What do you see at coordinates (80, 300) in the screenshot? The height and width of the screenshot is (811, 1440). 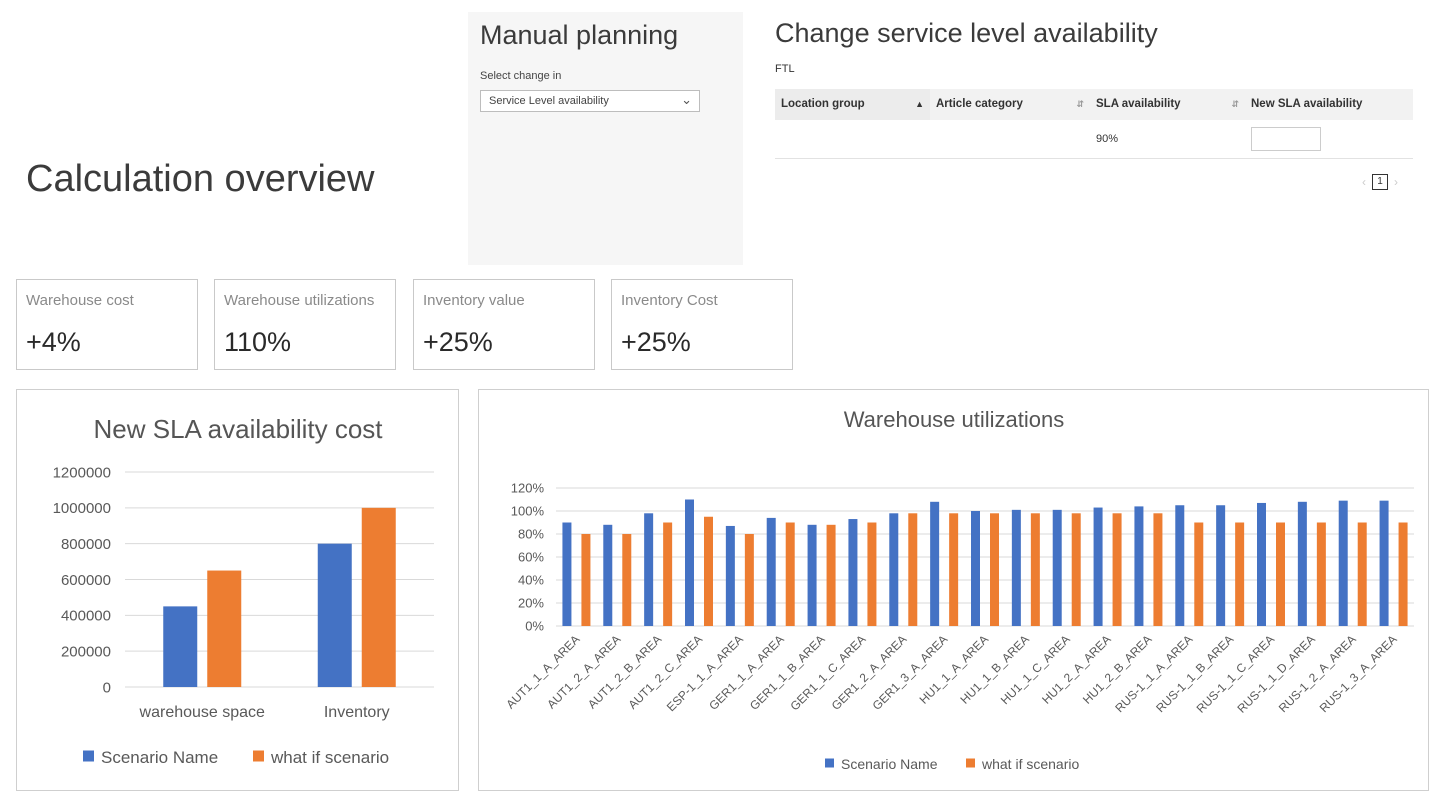 I see `kpi-label: Warehouse cost` at bounding box center [80, 300].